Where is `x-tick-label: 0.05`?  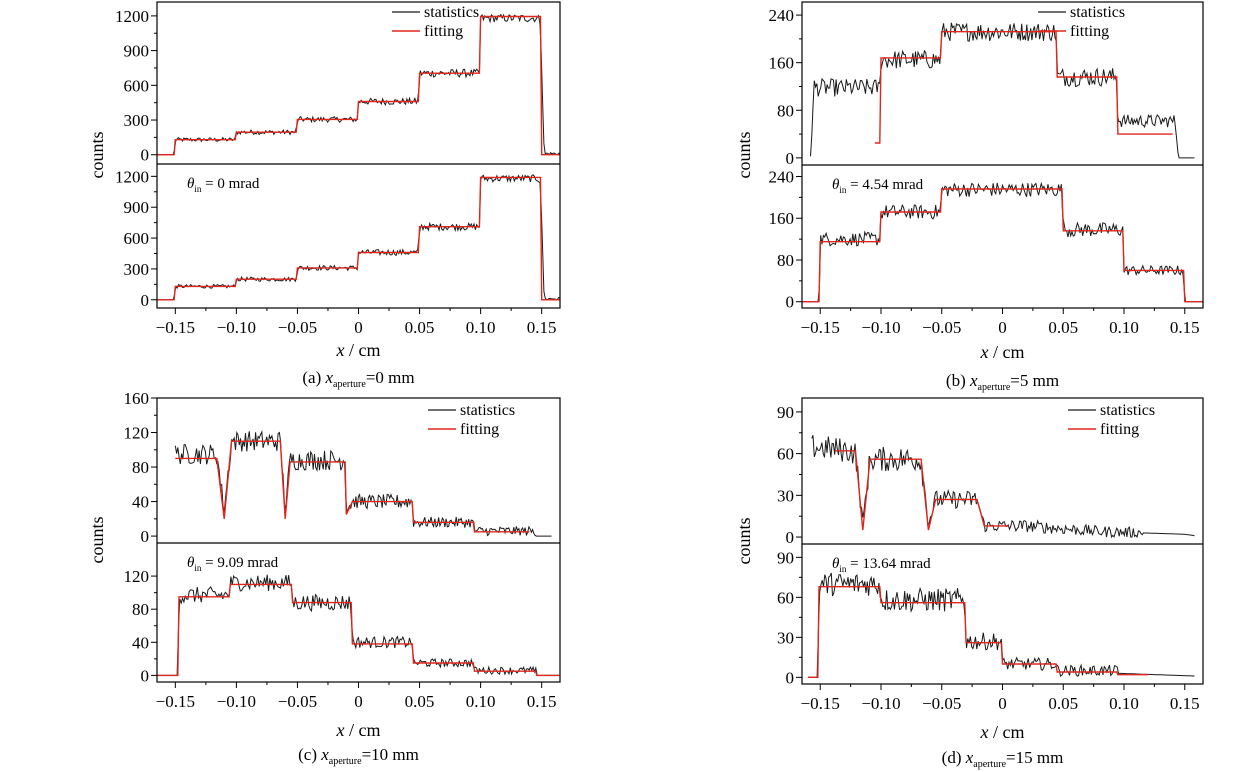 x-tick-label: 0.05 is located at coordinates (1063, 327).